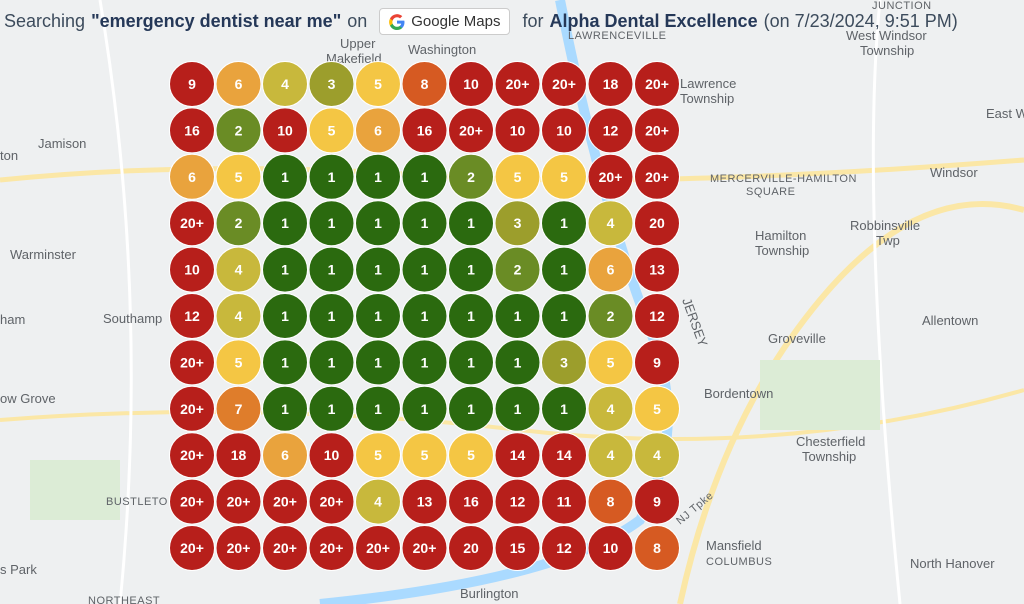  I want to click on map-label: Chesterfield, so click(830, 441).